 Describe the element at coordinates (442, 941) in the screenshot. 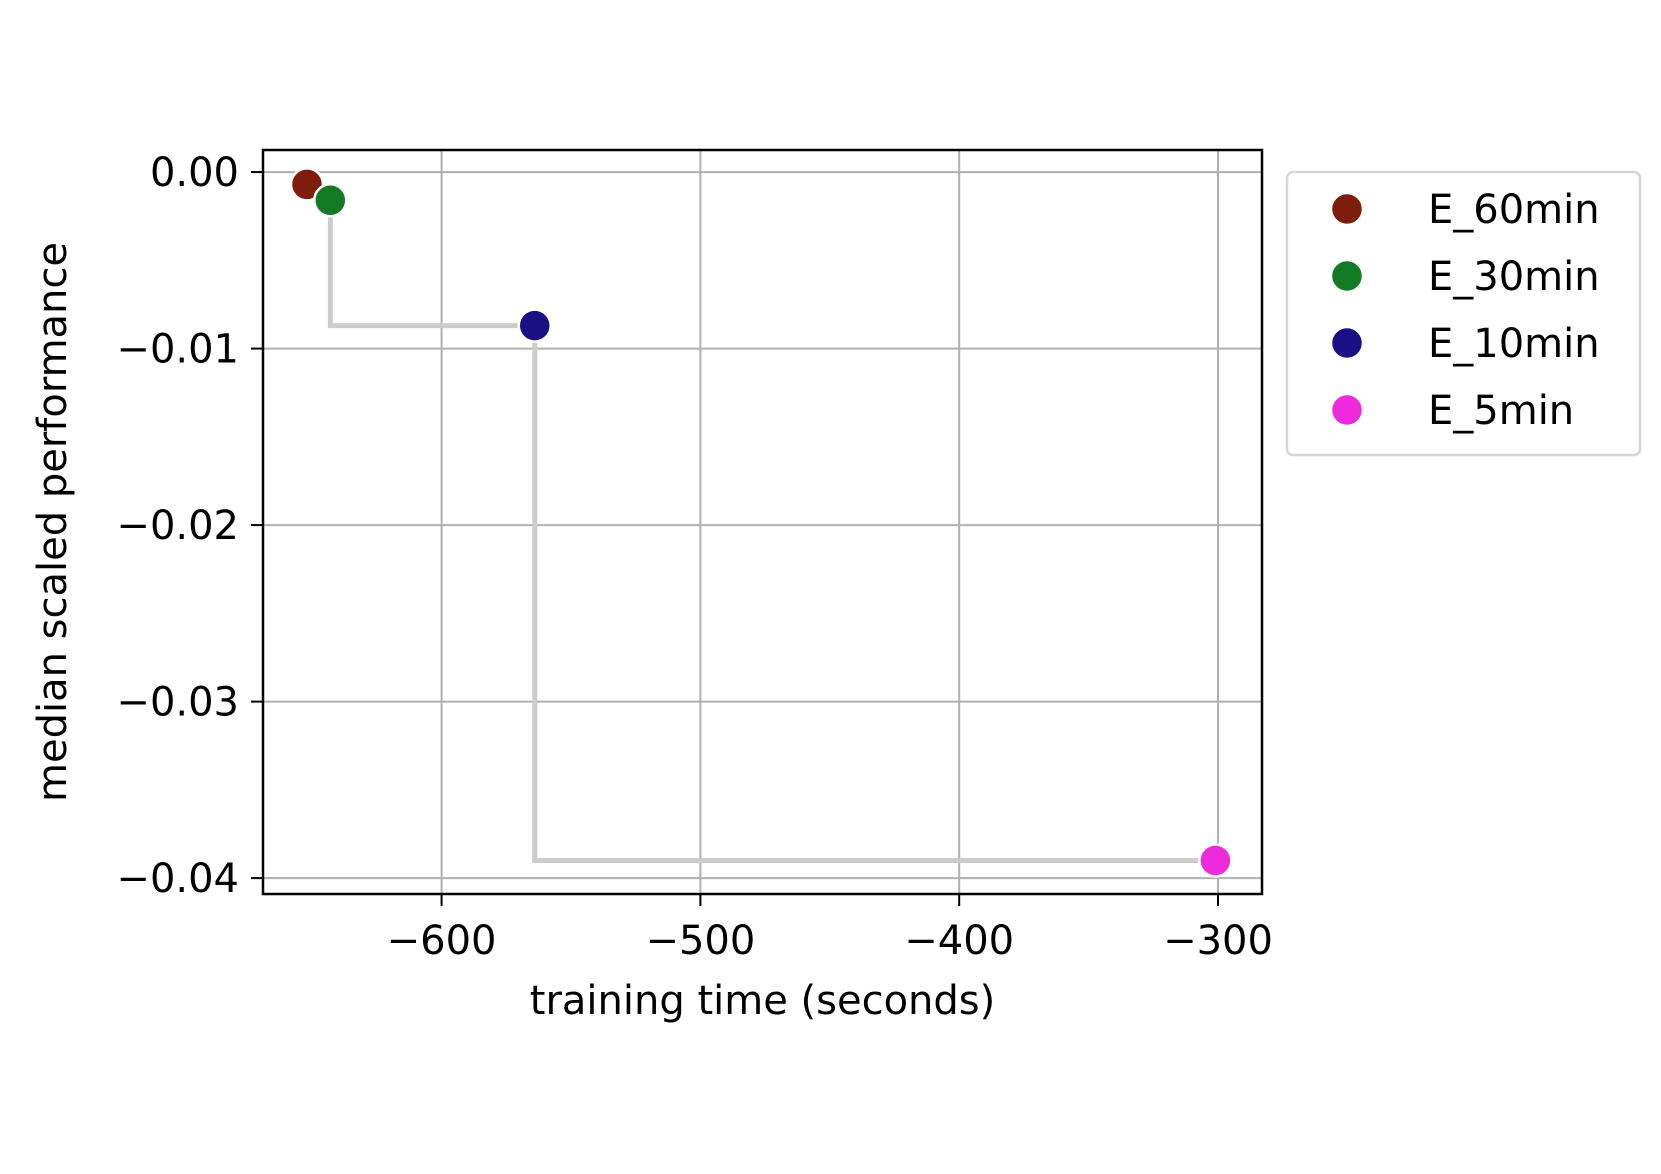

I see `x-tick-label: −600` at that location.